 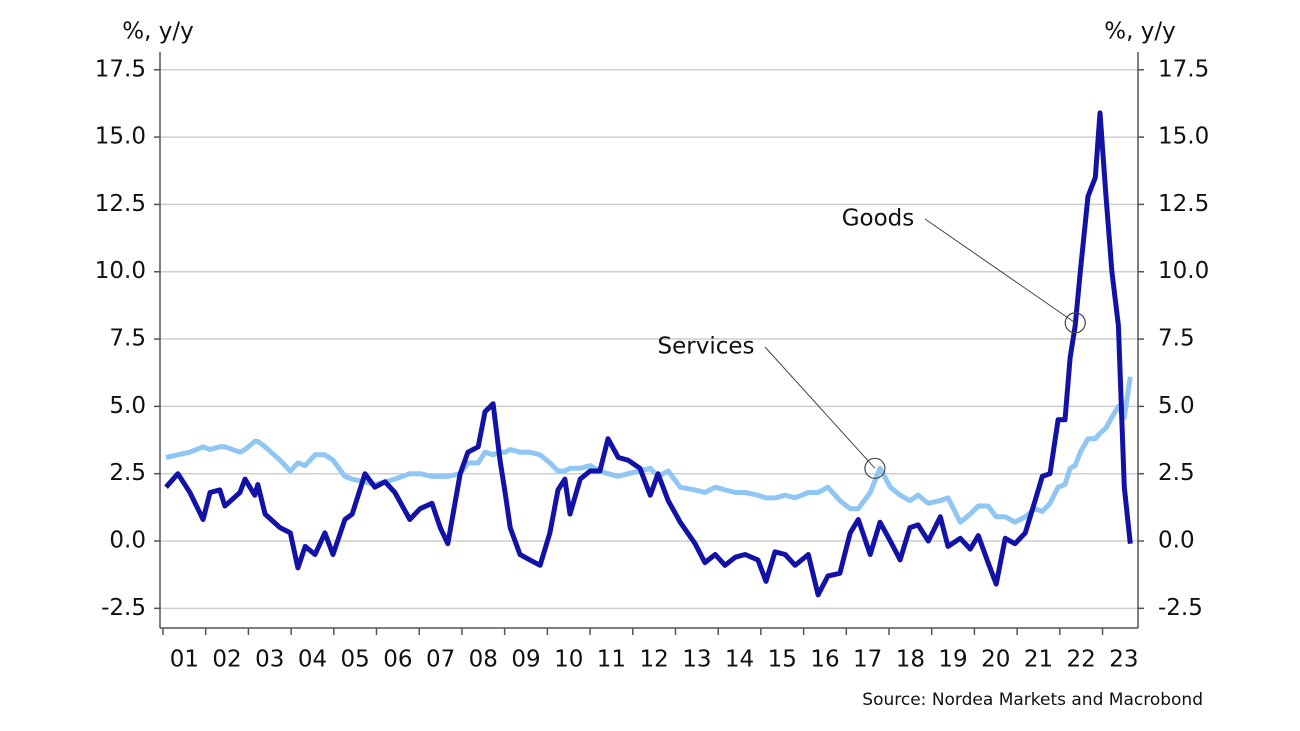 I want to click on x-tick-label: 11, so click(x=611, y=660).